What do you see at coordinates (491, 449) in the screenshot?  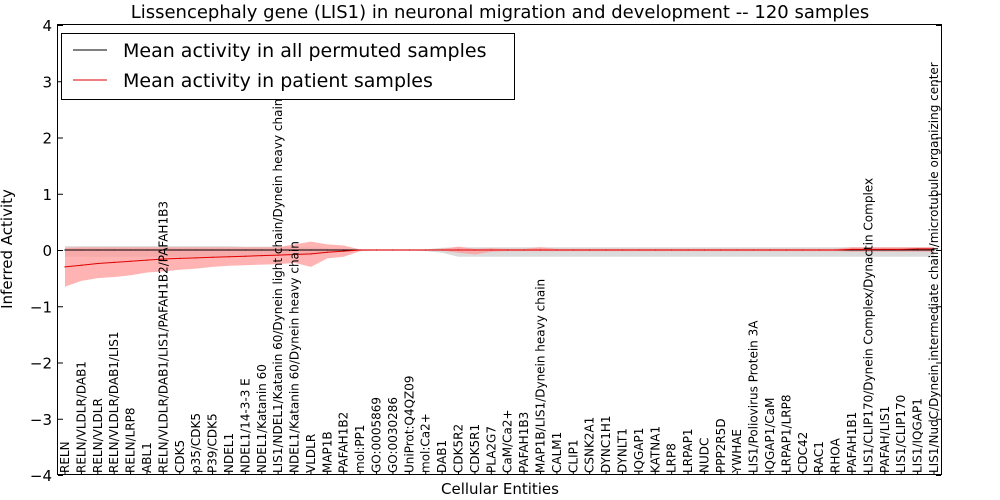 I see `x-tick-label: PLA2G7` at bounding box center [491, 449].